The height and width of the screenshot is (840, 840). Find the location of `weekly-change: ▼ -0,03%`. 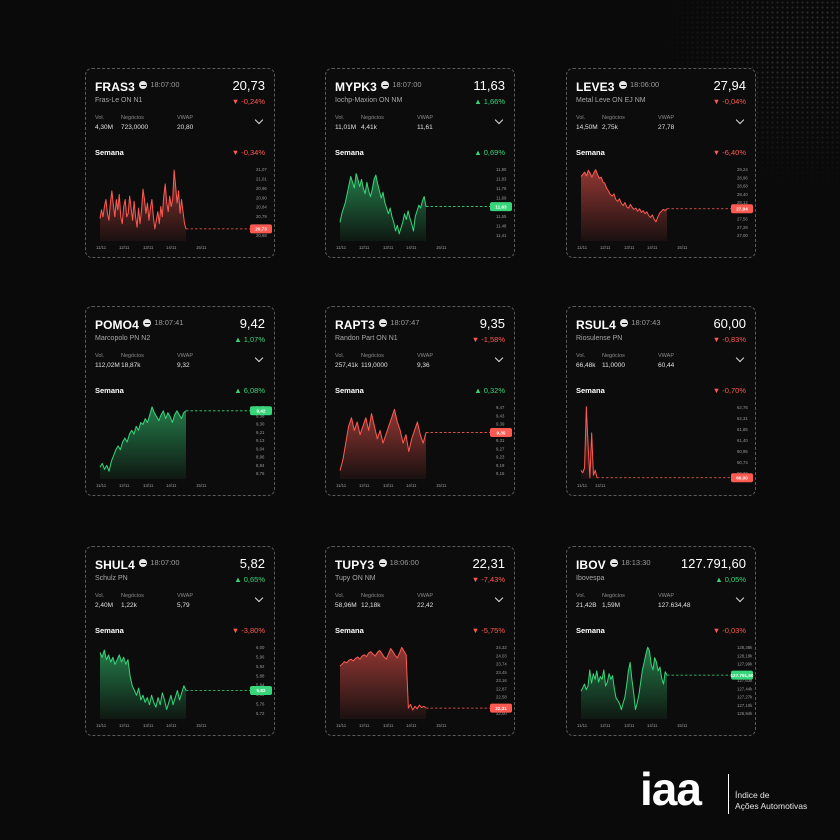

weekly-change: ▼ -0,03% is located at coordinates (729, 630).